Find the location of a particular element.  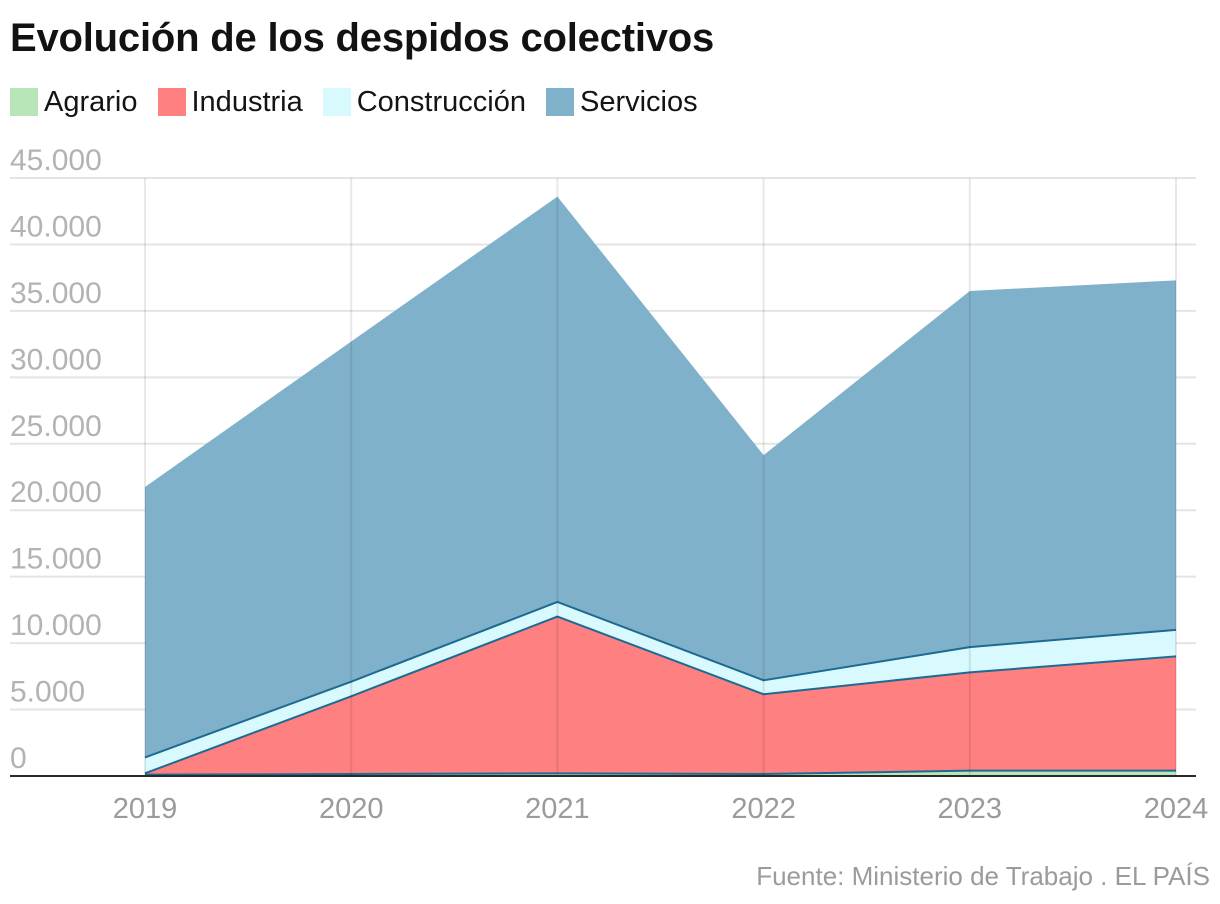

legend-label: Agrario is located at coordinates (91, 102).